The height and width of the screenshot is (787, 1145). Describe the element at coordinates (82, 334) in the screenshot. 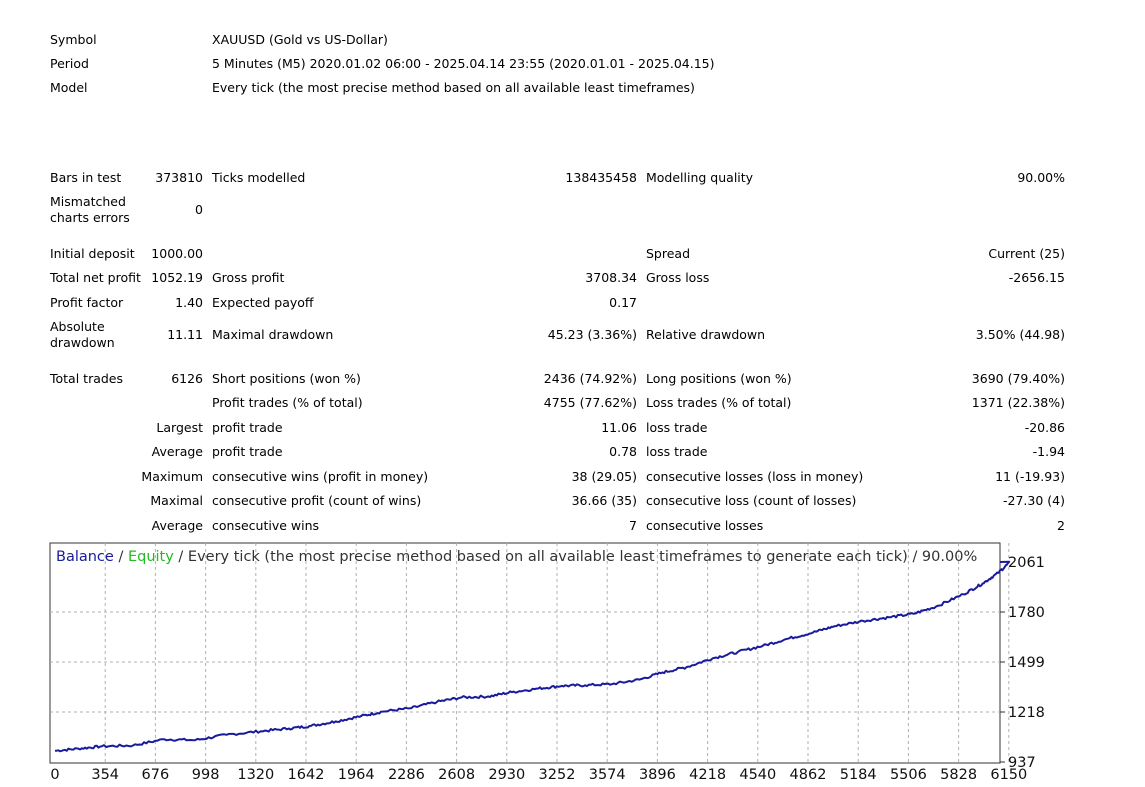

I see `absolute-drawdown-label: Absolute drawdown` at that location.